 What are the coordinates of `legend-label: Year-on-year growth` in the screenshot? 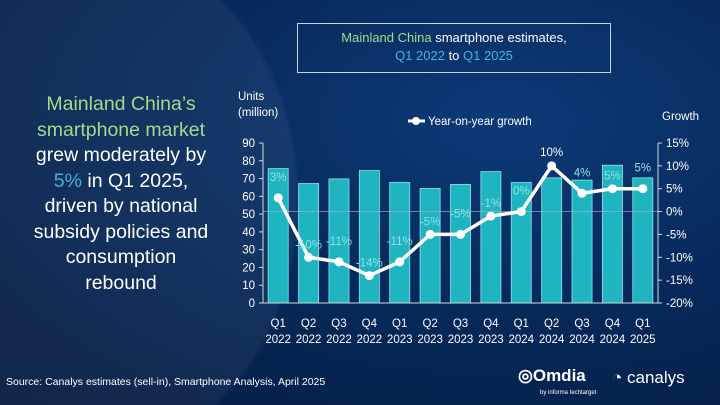 It's located at (480, 122).